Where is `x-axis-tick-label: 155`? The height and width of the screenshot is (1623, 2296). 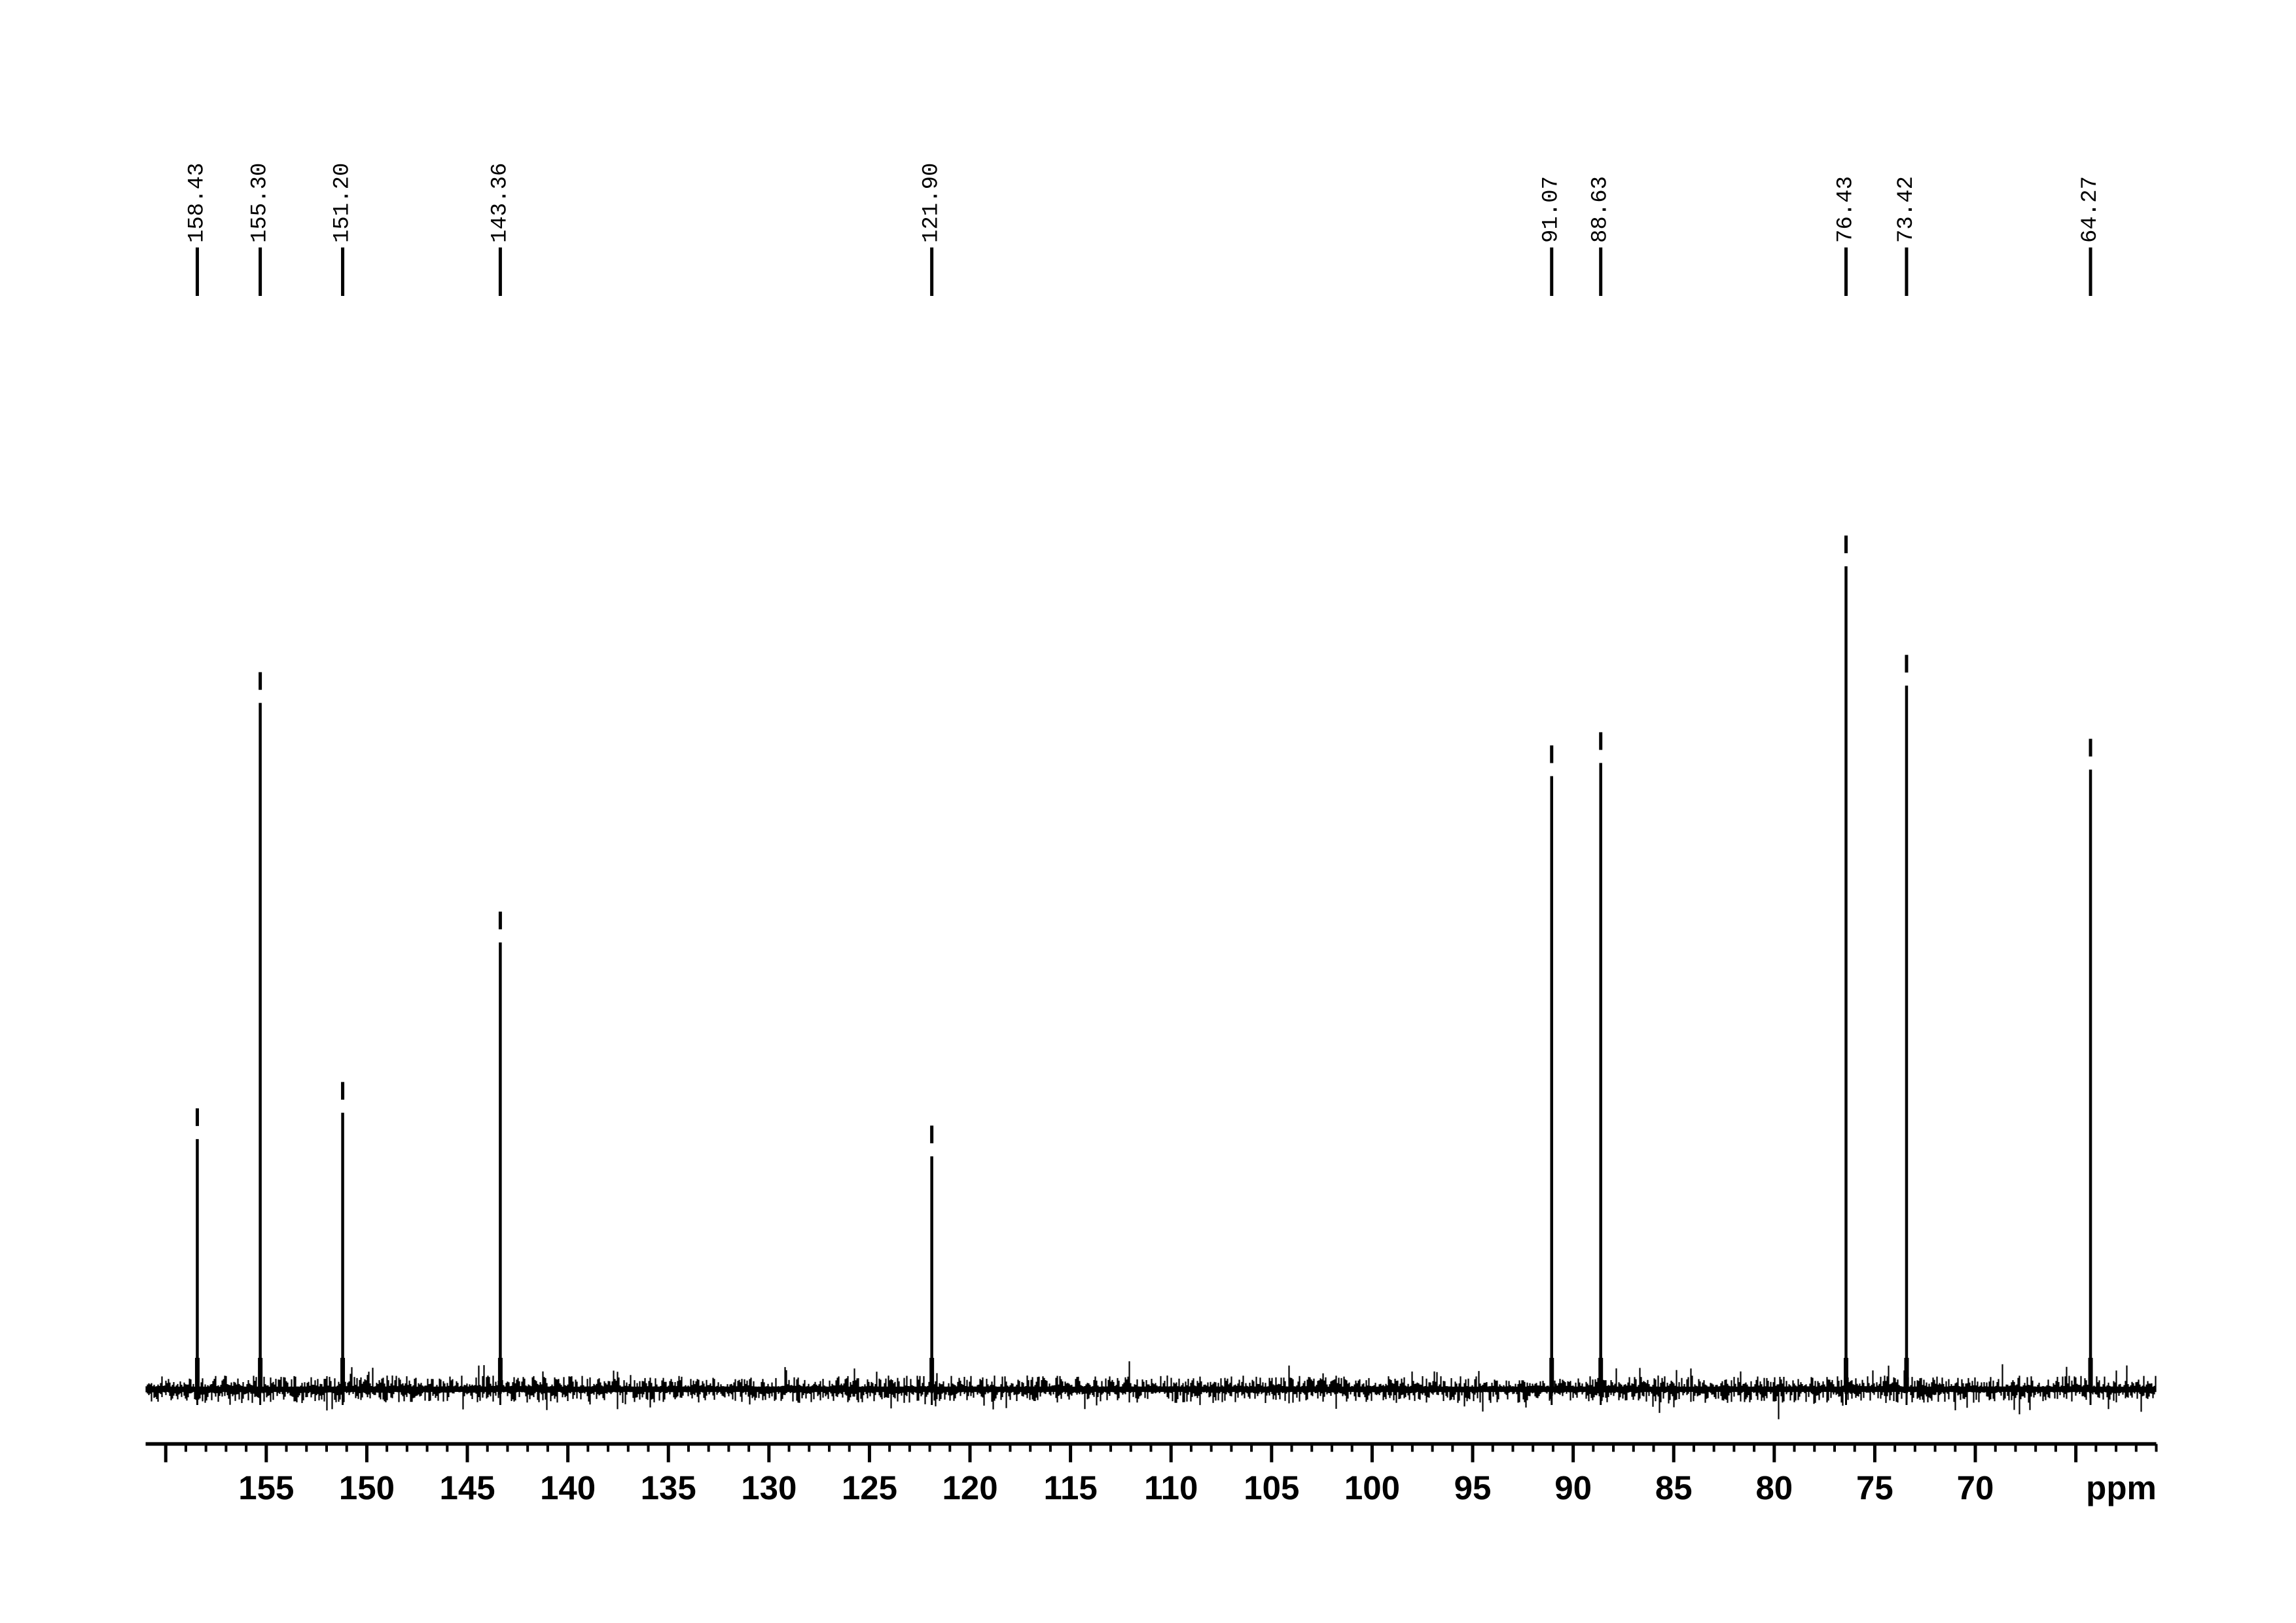 x-axis-tick-label: 155 is located at coordinates (266, 1487).